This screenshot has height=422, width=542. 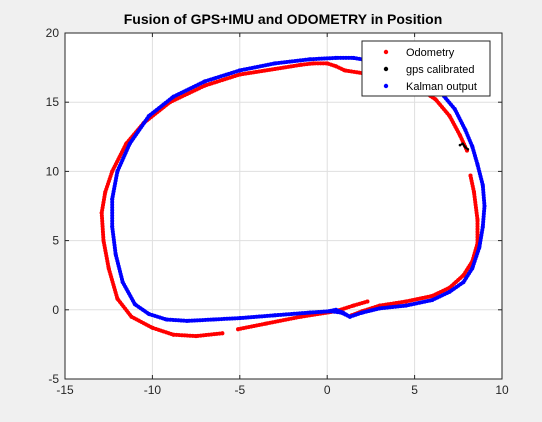 What do you see at coordinates (65, 390) in the screenshot?
I see `x-tick-label: -15` at bounding box center [65, 390].